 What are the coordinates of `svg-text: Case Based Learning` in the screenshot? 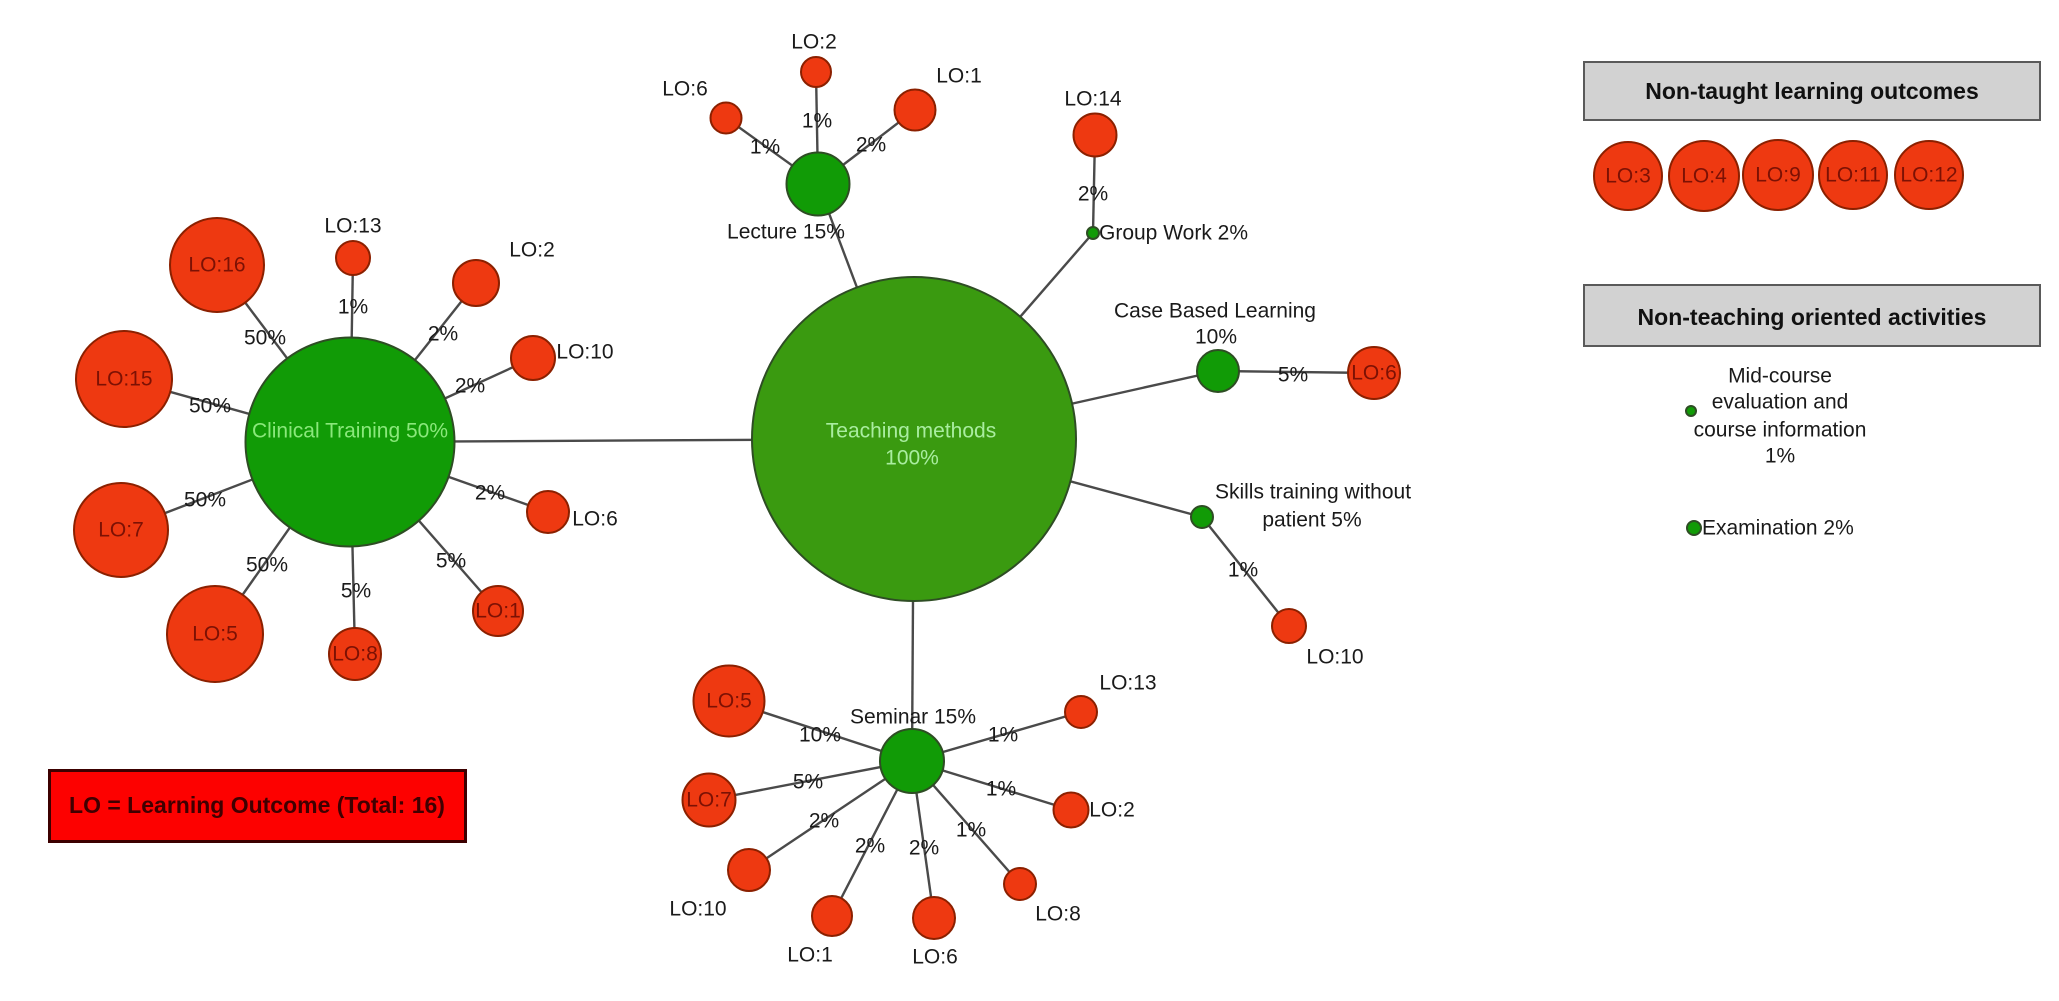 It's located at (1215, 311).